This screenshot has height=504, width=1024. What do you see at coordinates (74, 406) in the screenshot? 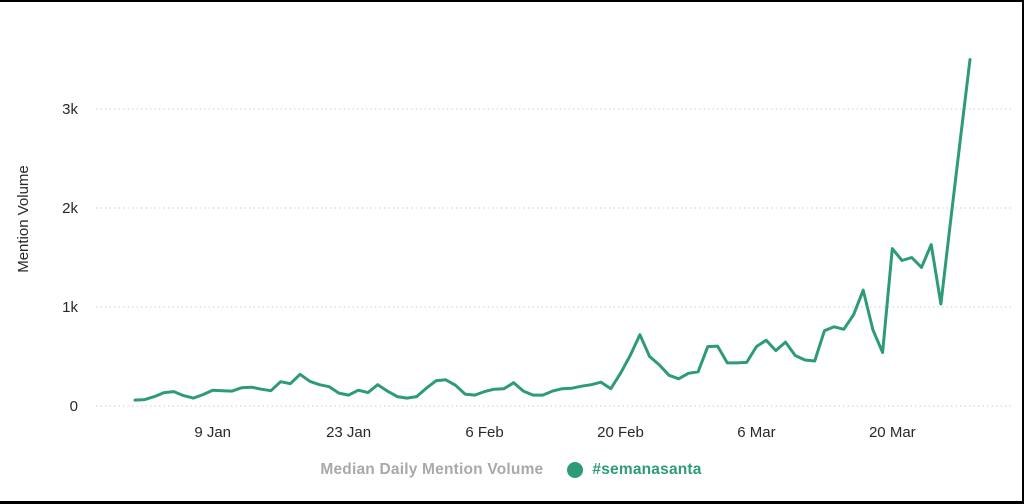
I see `y-tick-label: 0` at bounding box center [74, 406].